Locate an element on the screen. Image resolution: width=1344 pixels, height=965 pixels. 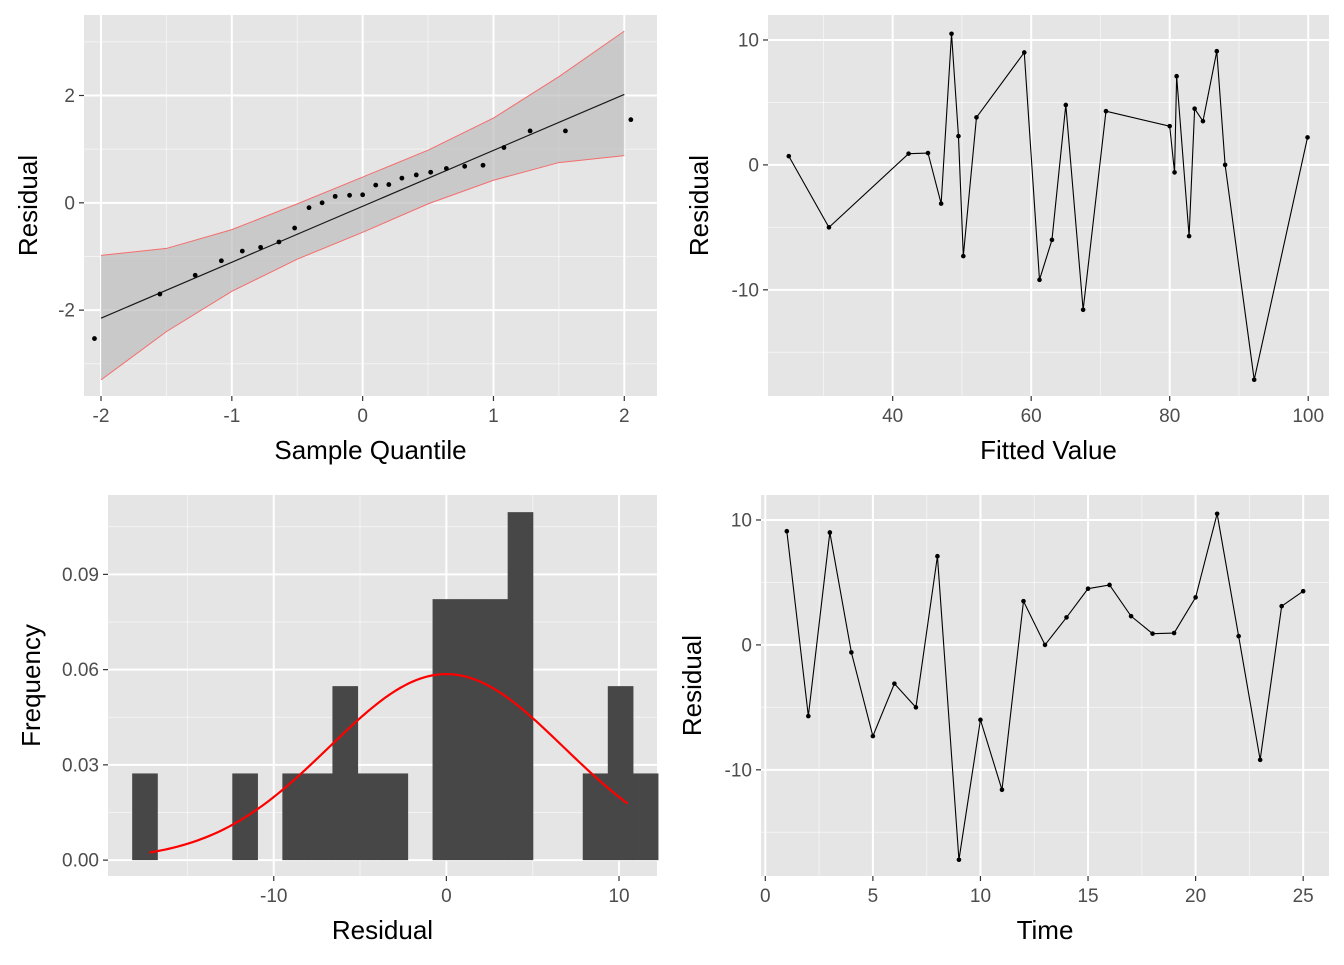
residual-vs-time-marks is located at coordinates (1045, 687).